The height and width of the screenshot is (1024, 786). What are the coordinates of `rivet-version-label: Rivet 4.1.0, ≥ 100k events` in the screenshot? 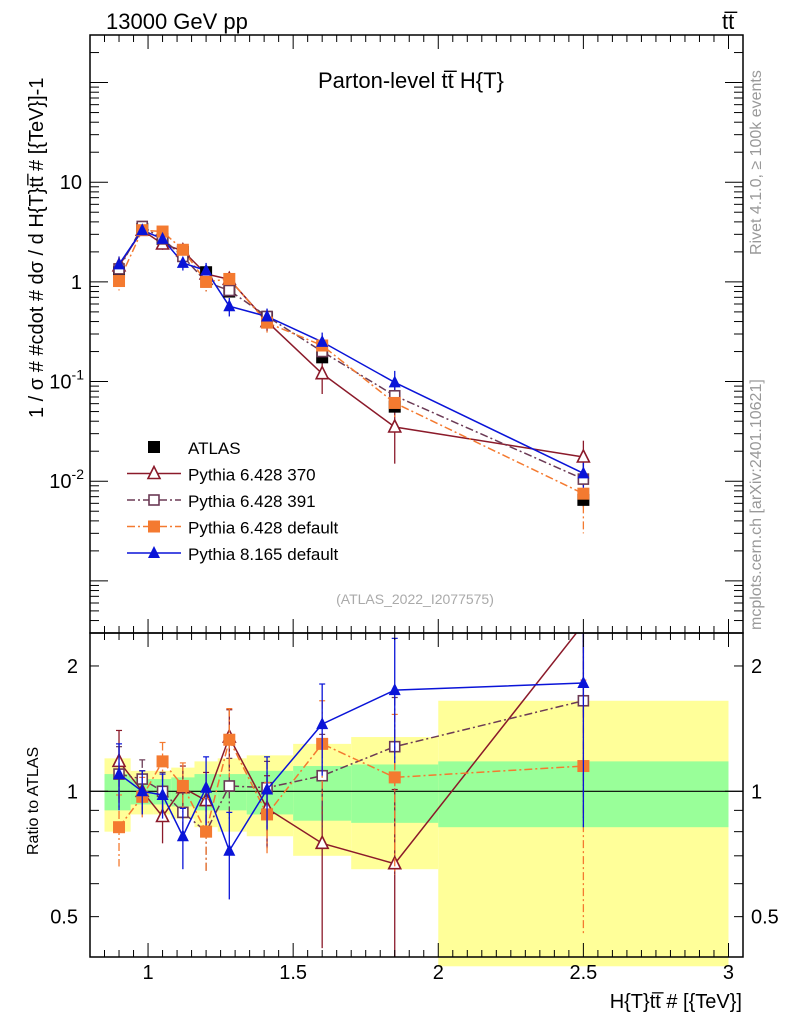 It's located at (756, 162).